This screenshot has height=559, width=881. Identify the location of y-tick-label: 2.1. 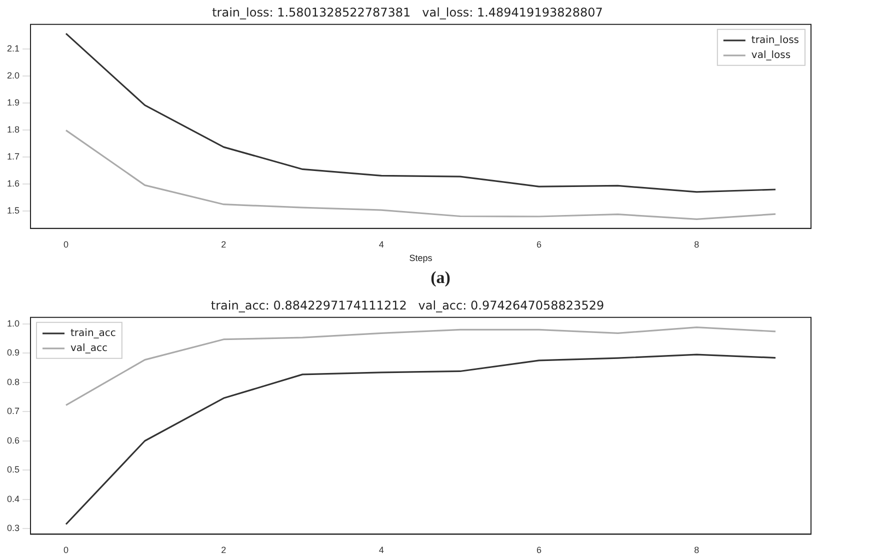
(13, 48).